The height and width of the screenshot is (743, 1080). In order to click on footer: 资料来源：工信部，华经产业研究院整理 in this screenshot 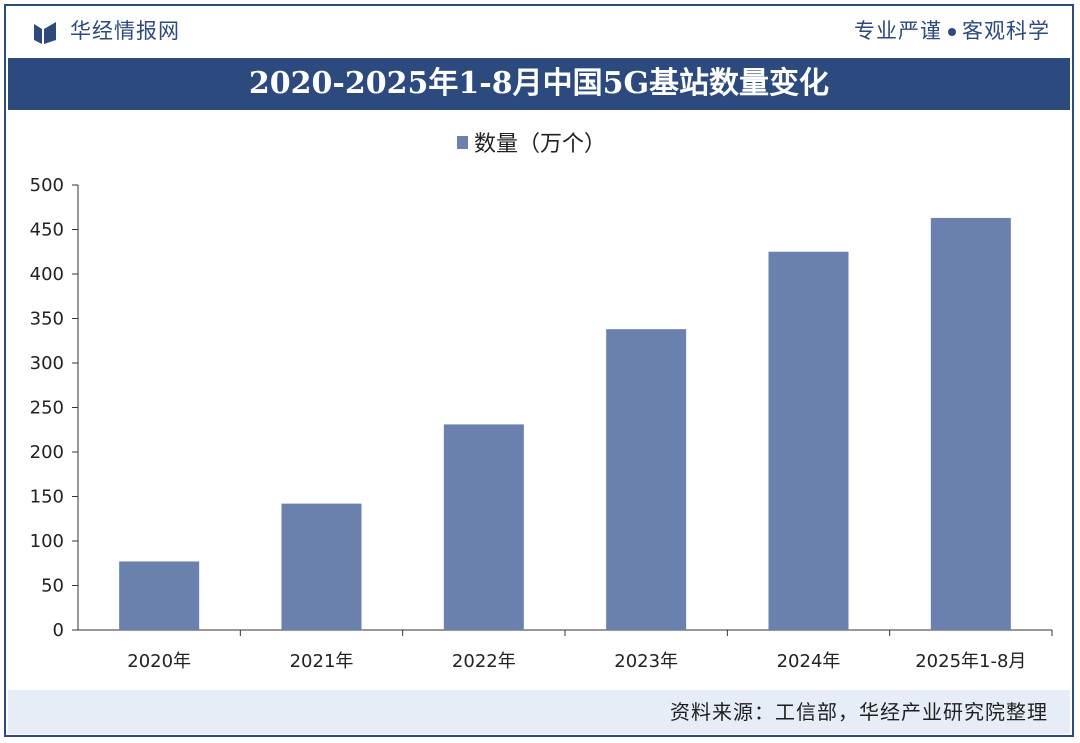, I will do `click(539, 712)`.